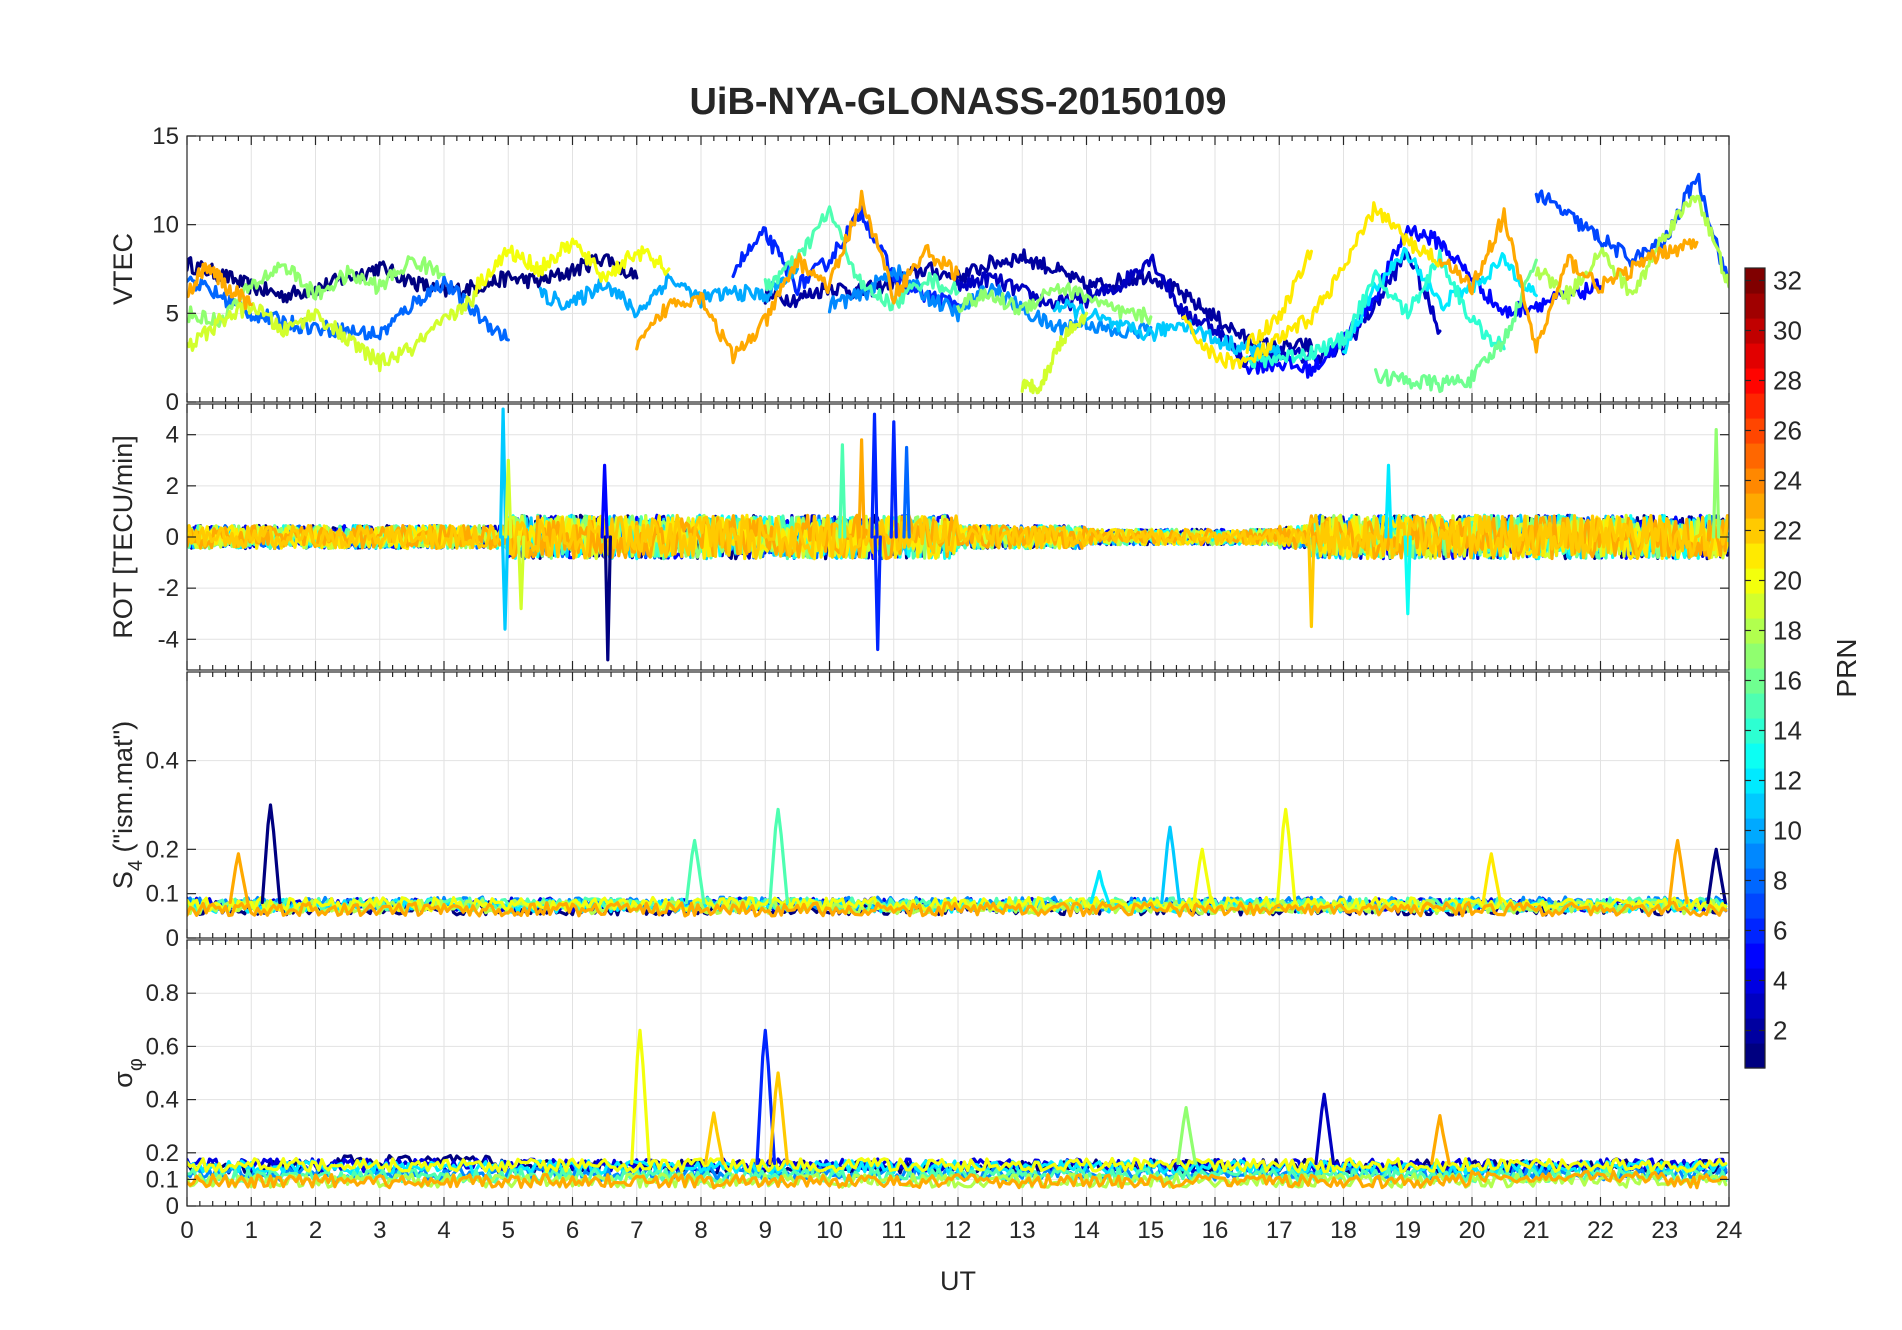 The image size is (1902, 1330). What do you see at coordinates (165, 136) in the screenshot?
I see `y-tick-label: 15` at bounding box center [165, 136].